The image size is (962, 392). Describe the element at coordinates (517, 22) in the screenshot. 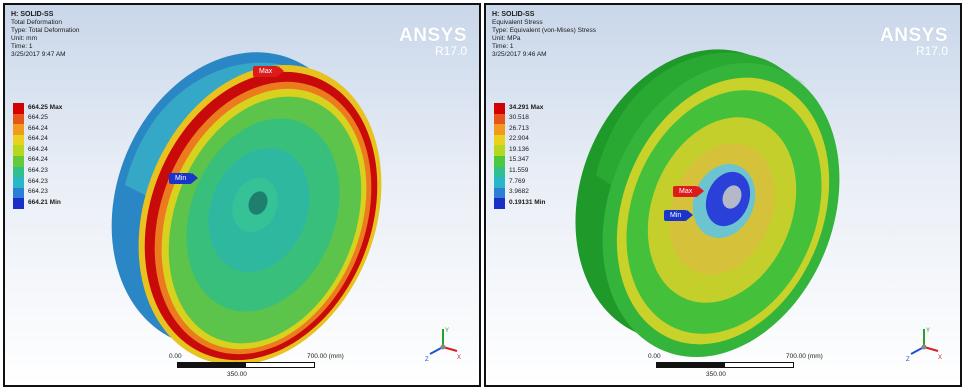

I see `result-type-name: Equivalent Stress` at that location.